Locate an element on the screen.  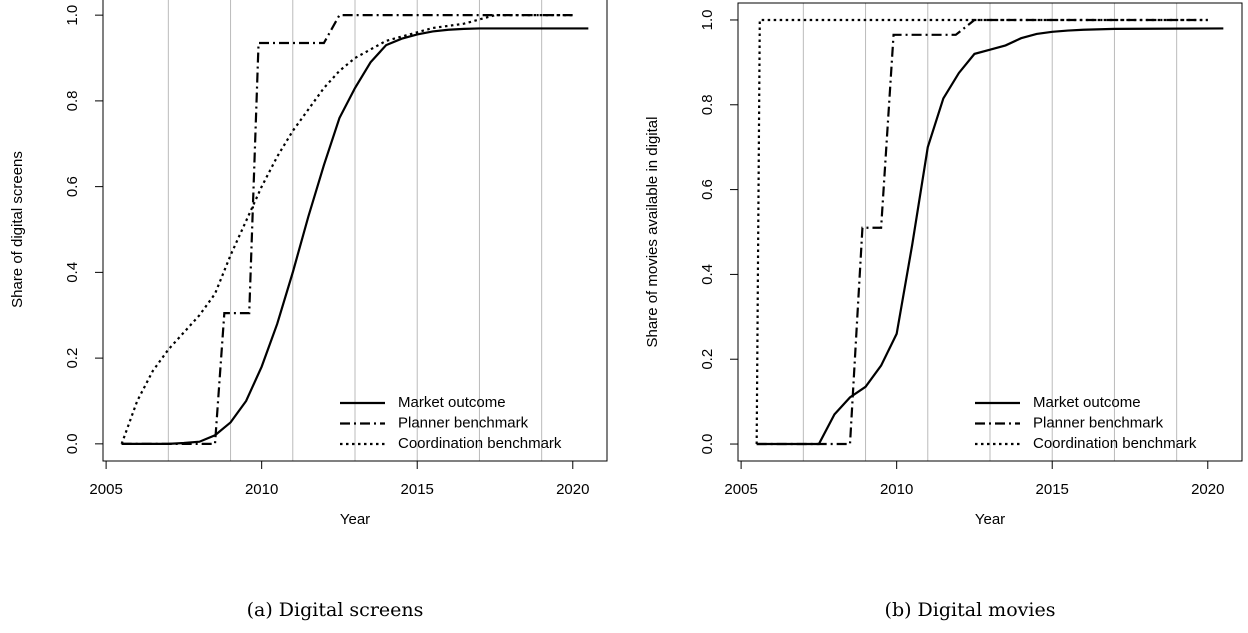
y-axis-label: Share of digital screens is located at coordinates (17, 229).